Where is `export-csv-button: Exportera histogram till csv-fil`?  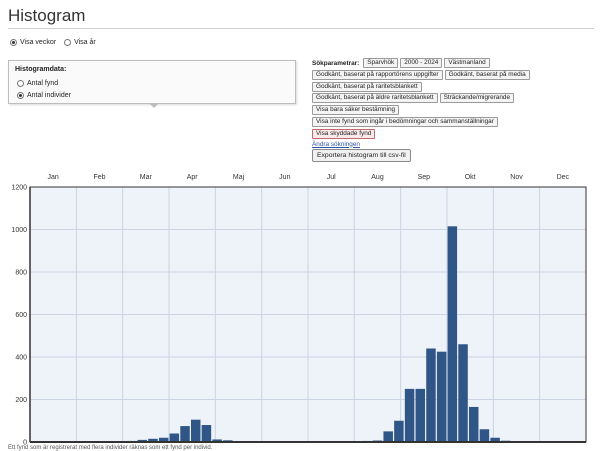
export-csv-button: Exportera histogram till csv-fil is located at coordinates (361, 155).